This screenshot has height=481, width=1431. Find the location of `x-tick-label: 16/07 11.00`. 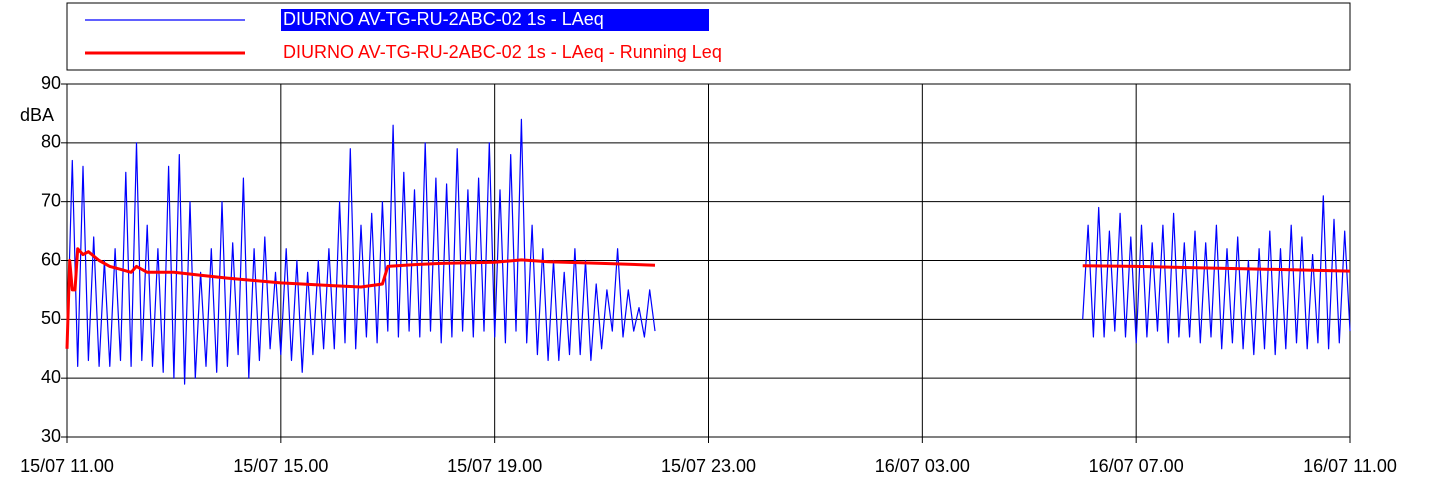

x-tick-label: 16/07 11.00 is located at coordinates (1350, 466).